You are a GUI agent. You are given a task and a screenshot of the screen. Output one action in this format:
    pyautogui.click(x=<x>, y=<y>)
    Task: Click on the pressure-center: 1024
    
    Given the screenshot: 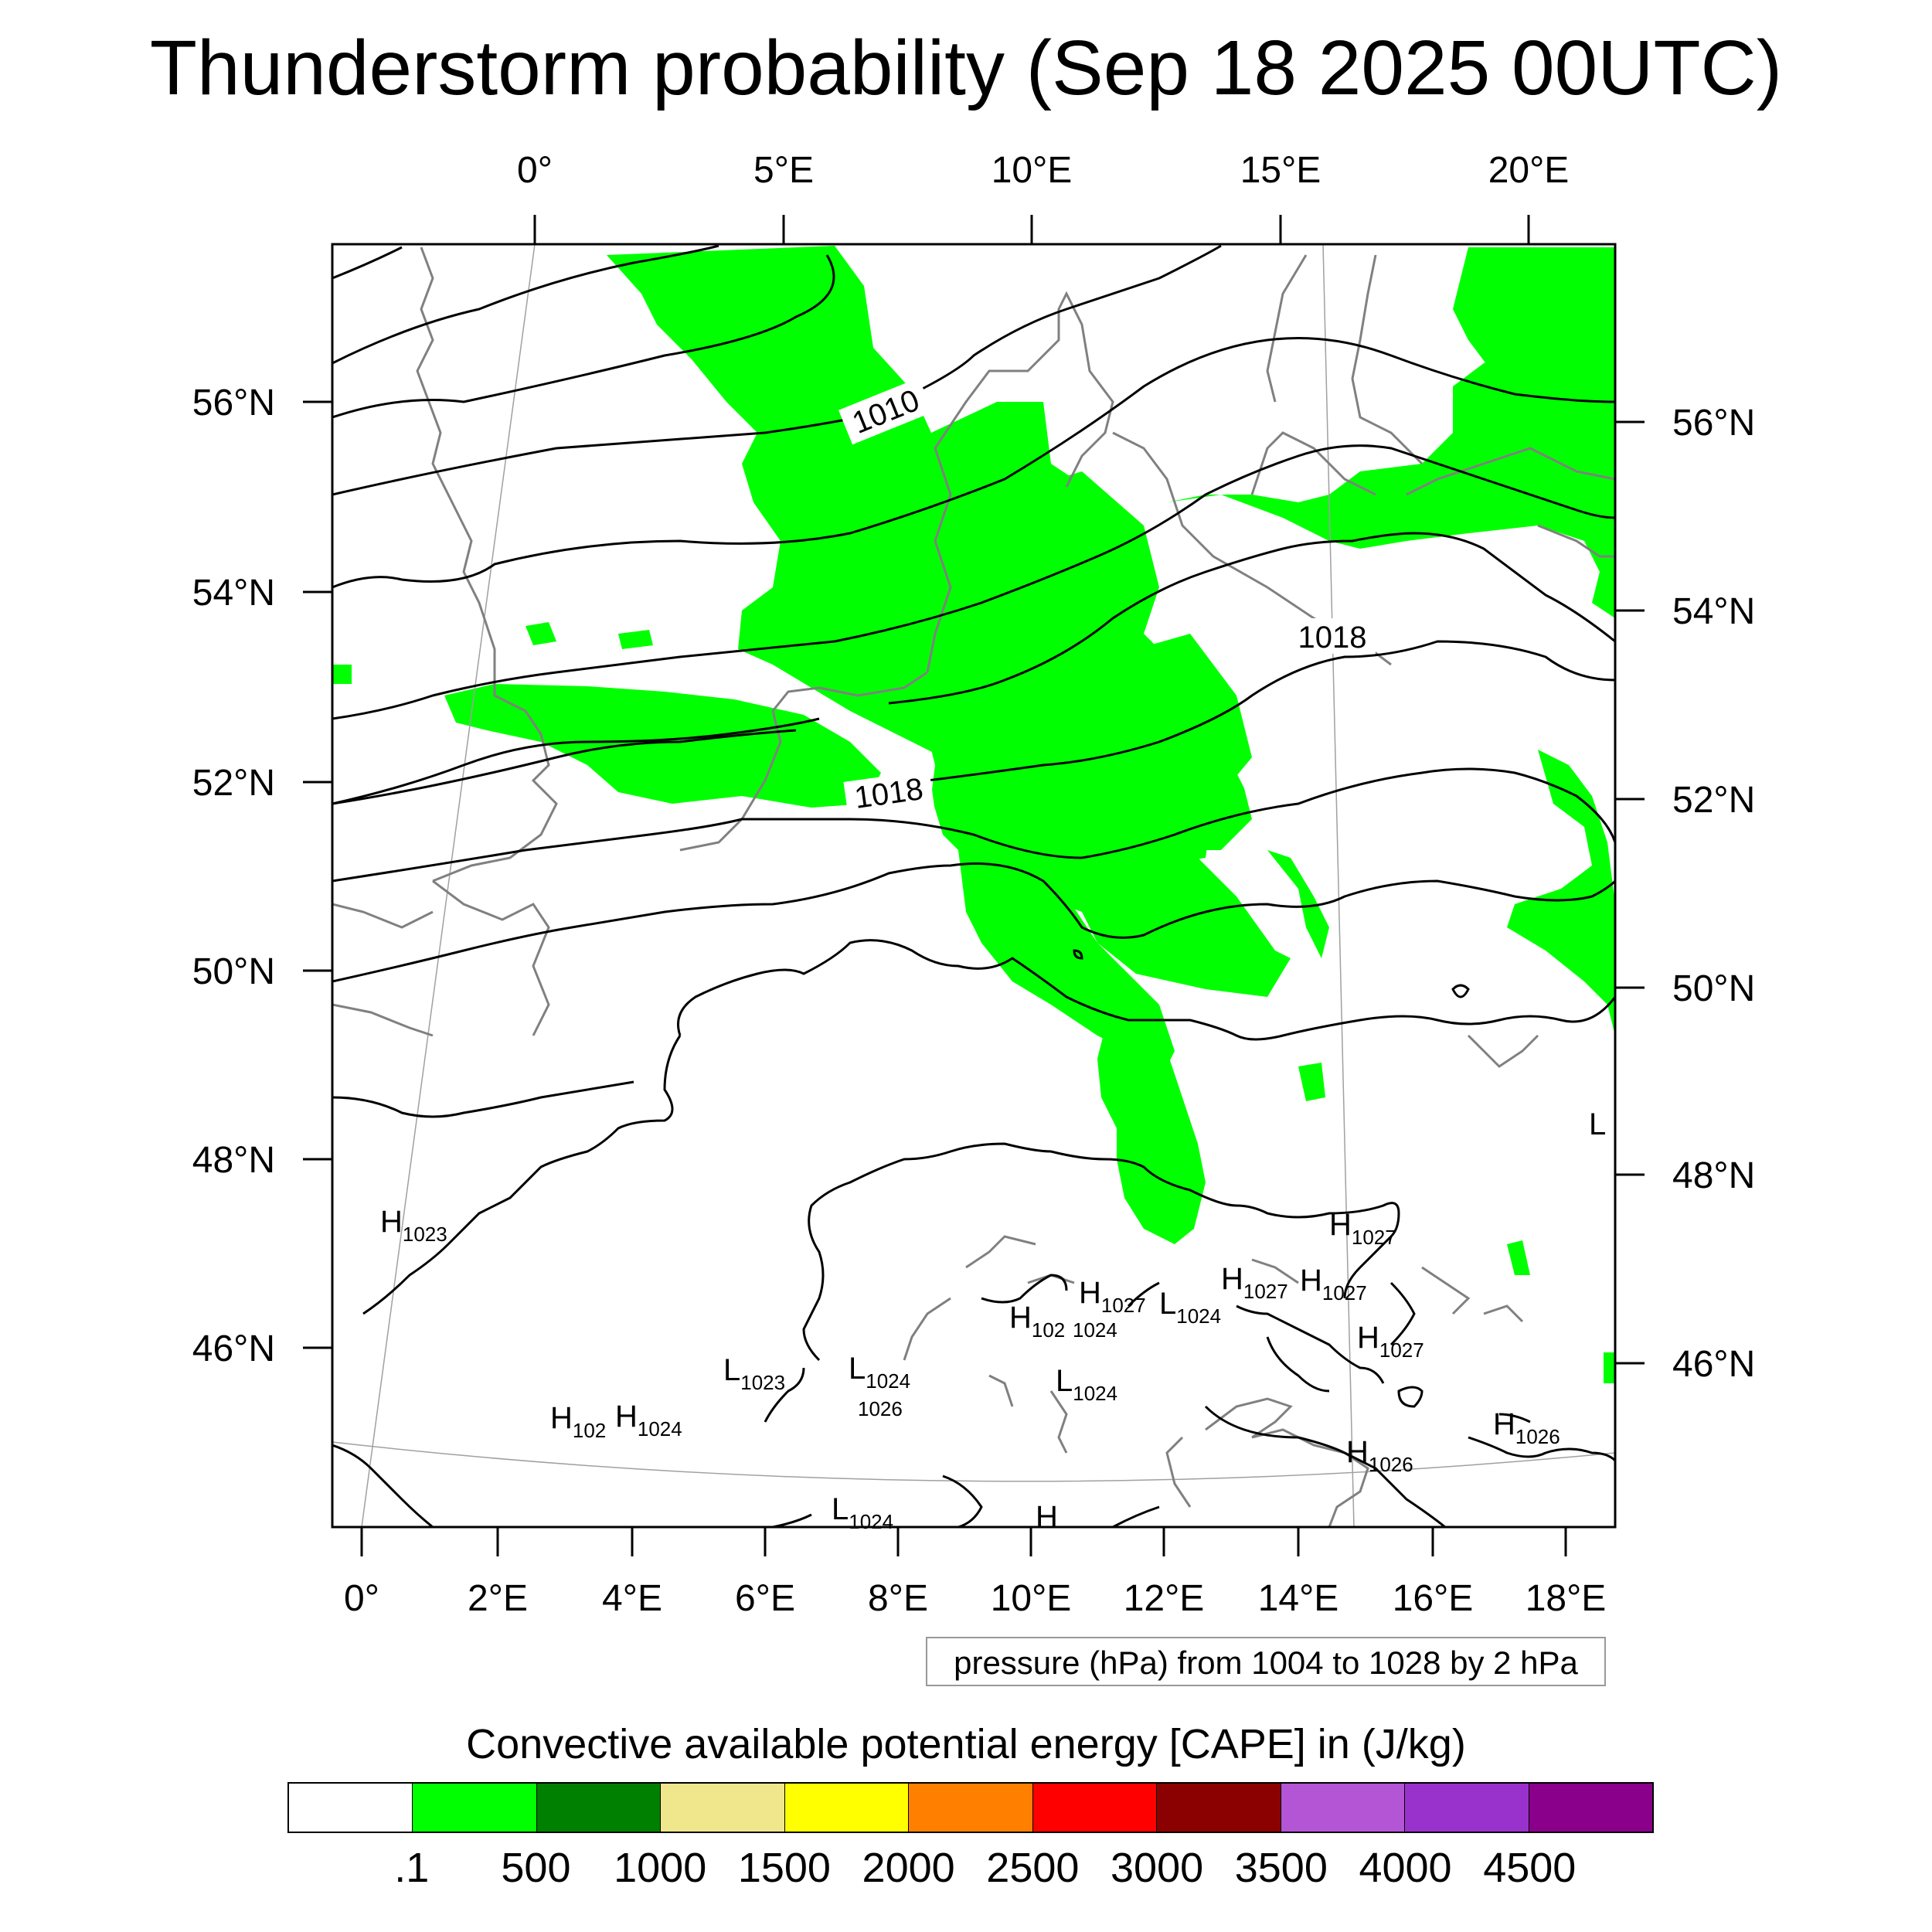 What is the action you would take?
    pyautogui.click(x=1095, y=1330)
    